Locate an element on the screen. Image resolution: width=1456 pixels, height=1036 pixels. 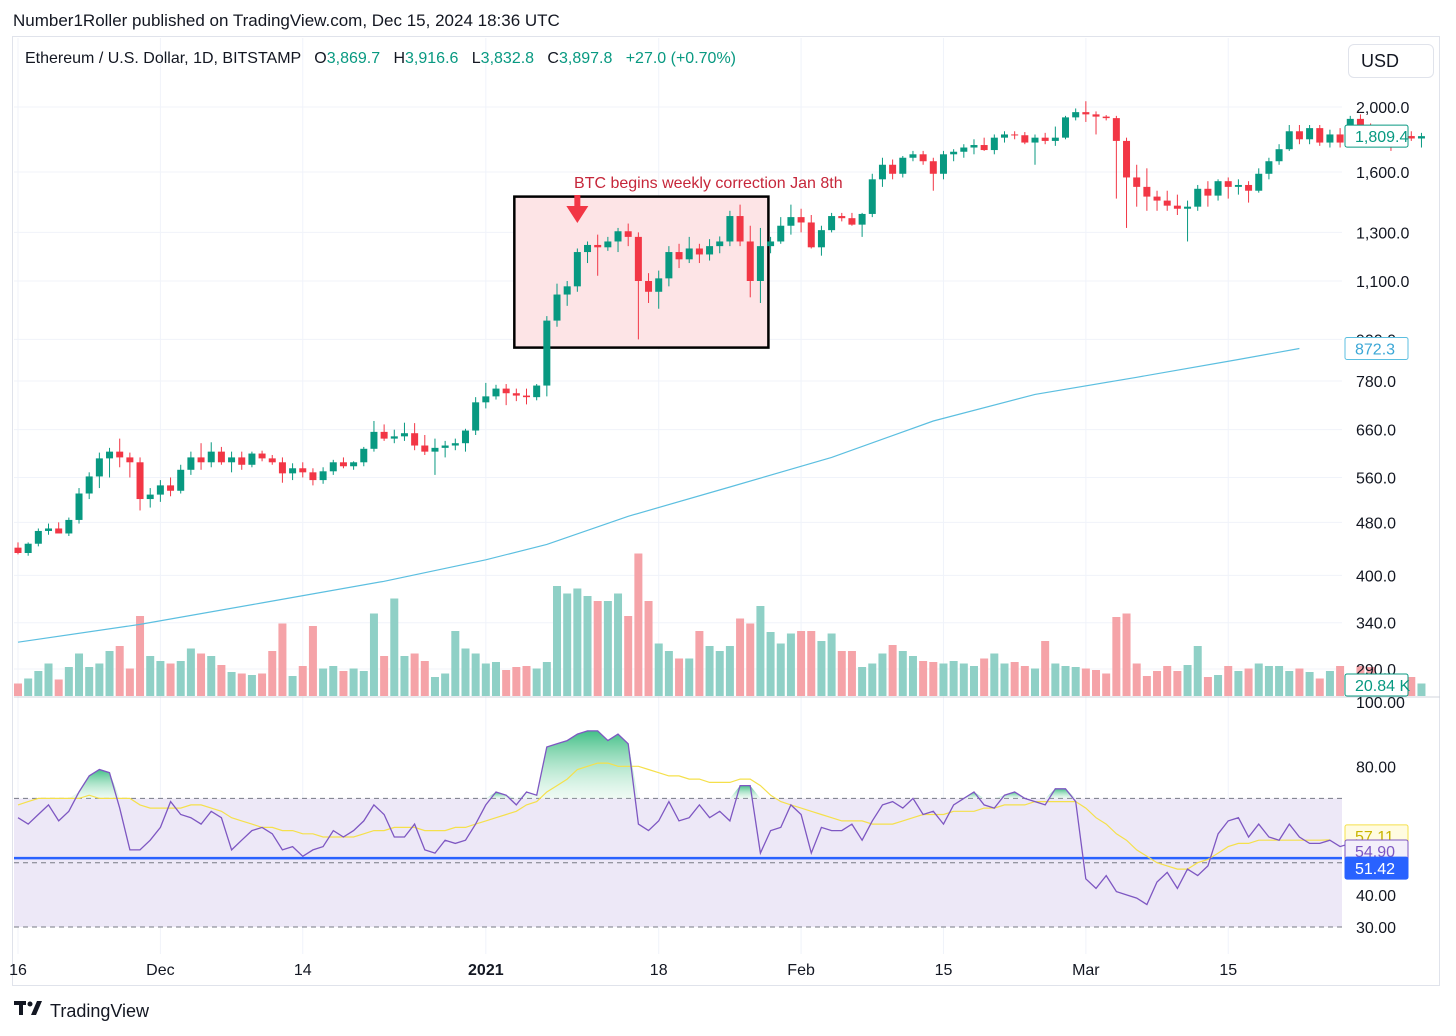
time-tick-label: 15 is located at coordinates (944, 970).